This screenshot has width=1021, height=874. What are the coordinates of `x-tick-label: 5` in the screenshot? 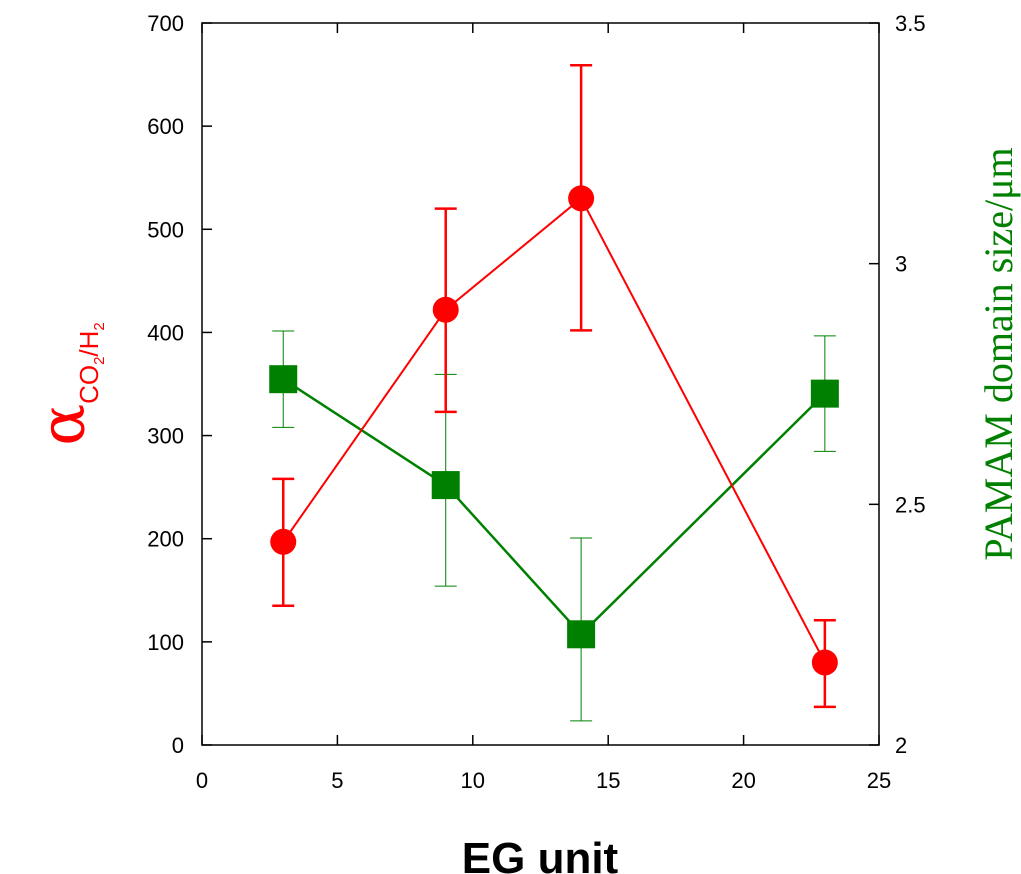 It's located at (337, 780).